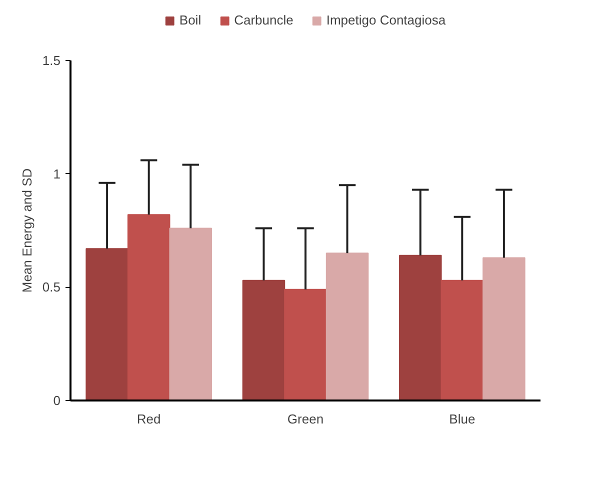  What do you see at coordinates (57, 174) in the screenshot?
I see `y-tick-label: 1` at bounding box center [57, 174].